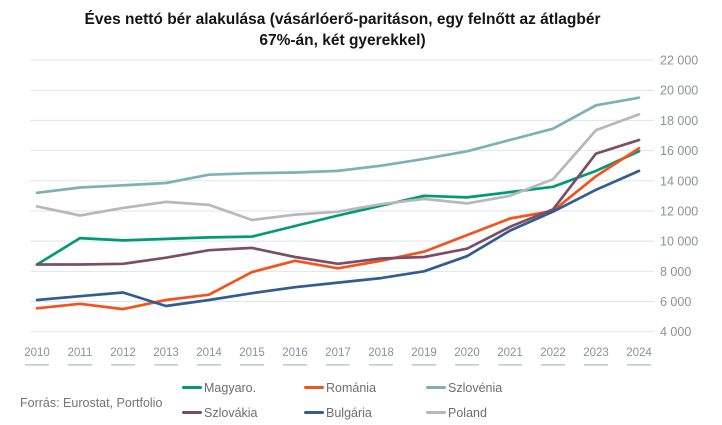  What do you see at coordinates (252, 353) in the screenshot?
I see `x-axis-tick-label: 2015` at bounding box center [252, 353].